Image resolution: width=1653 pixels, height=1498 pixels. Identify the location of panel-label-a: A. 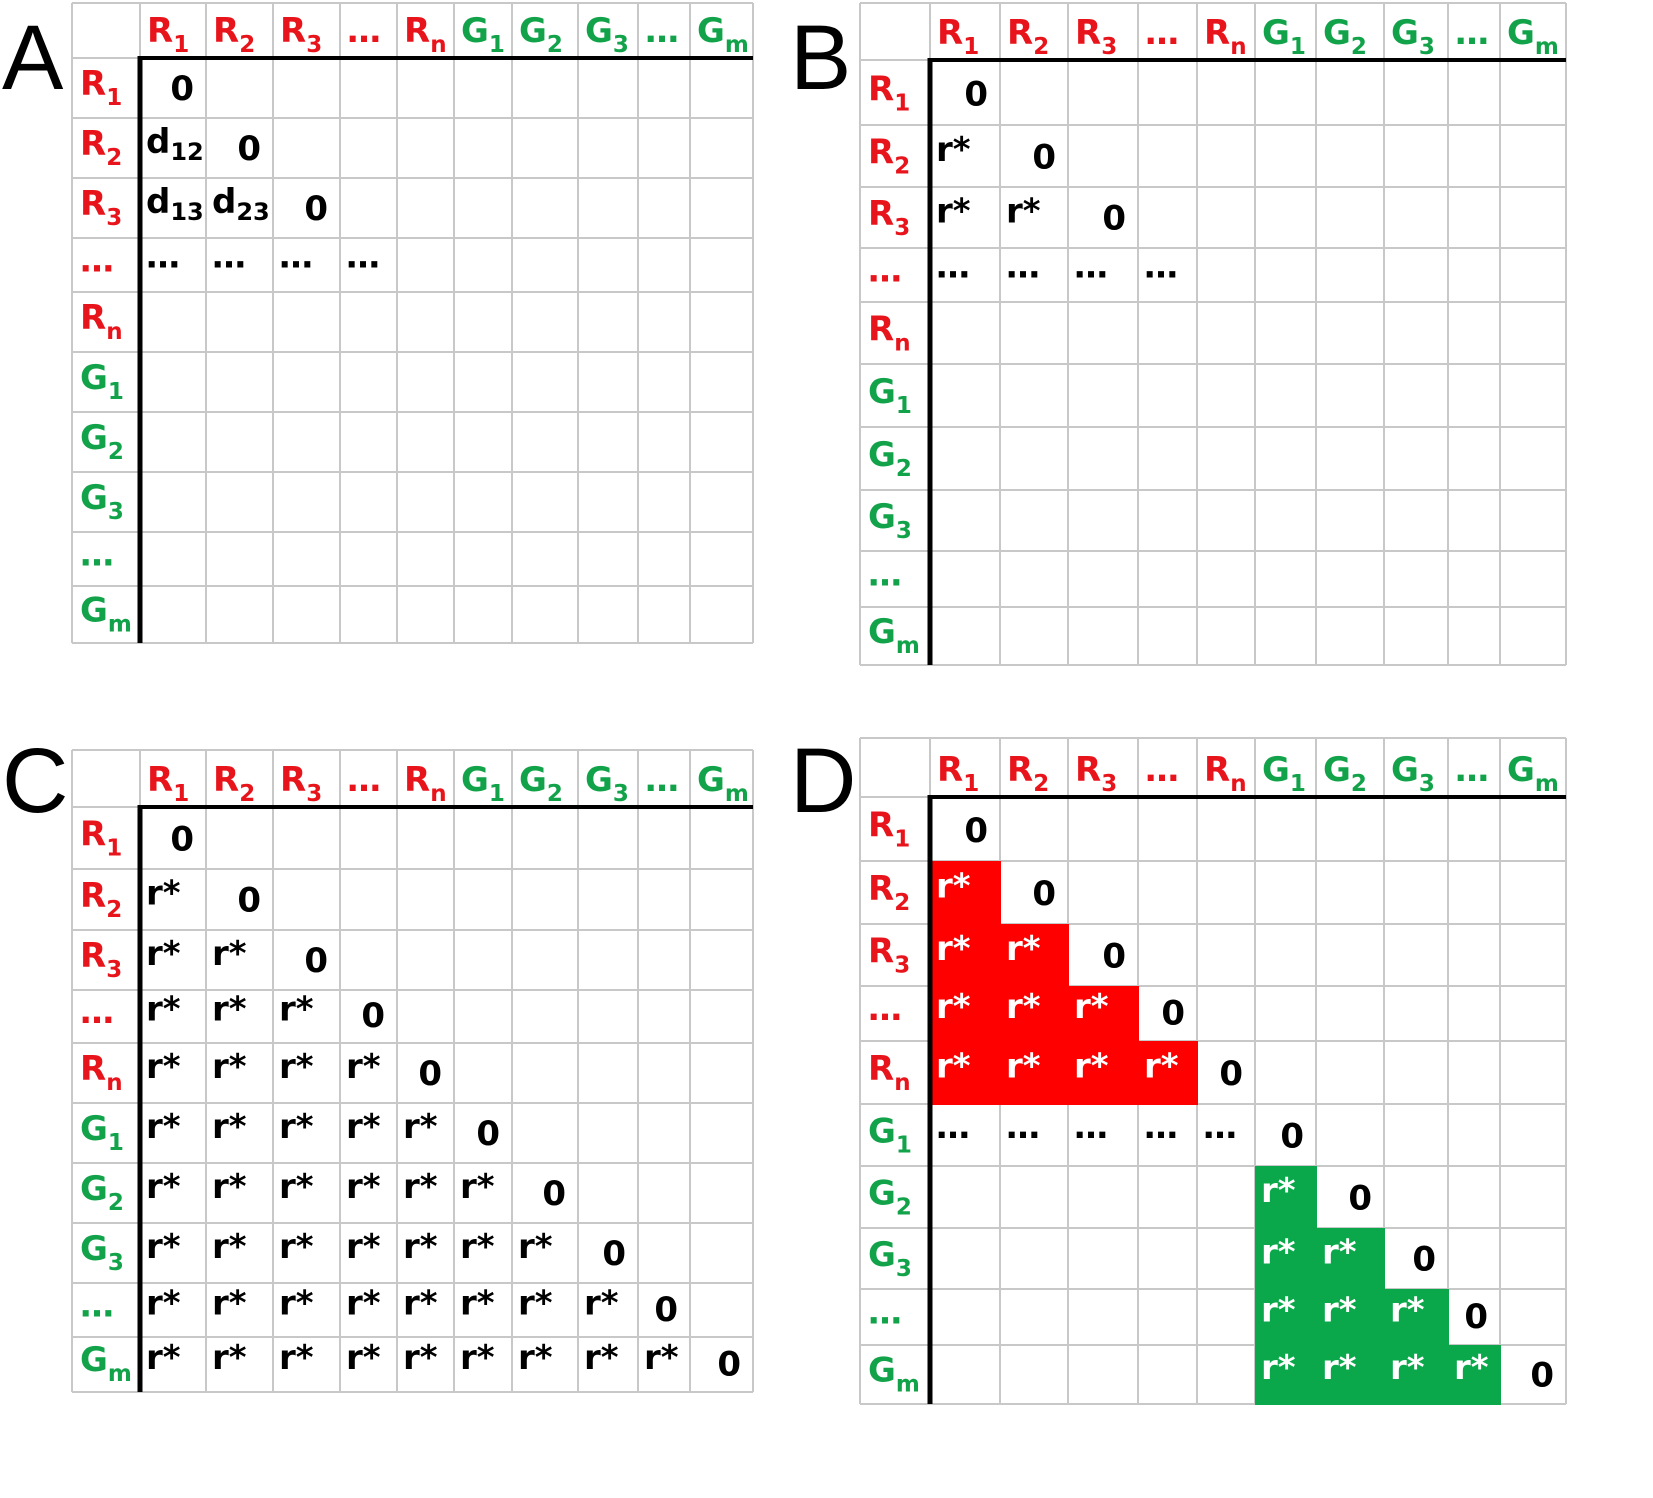
(33, 58).